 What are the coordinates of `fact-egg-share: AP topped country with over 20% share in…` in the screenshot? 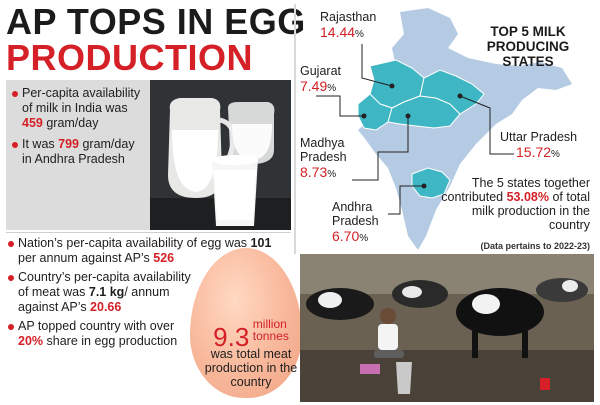 It's located at (95, 334).